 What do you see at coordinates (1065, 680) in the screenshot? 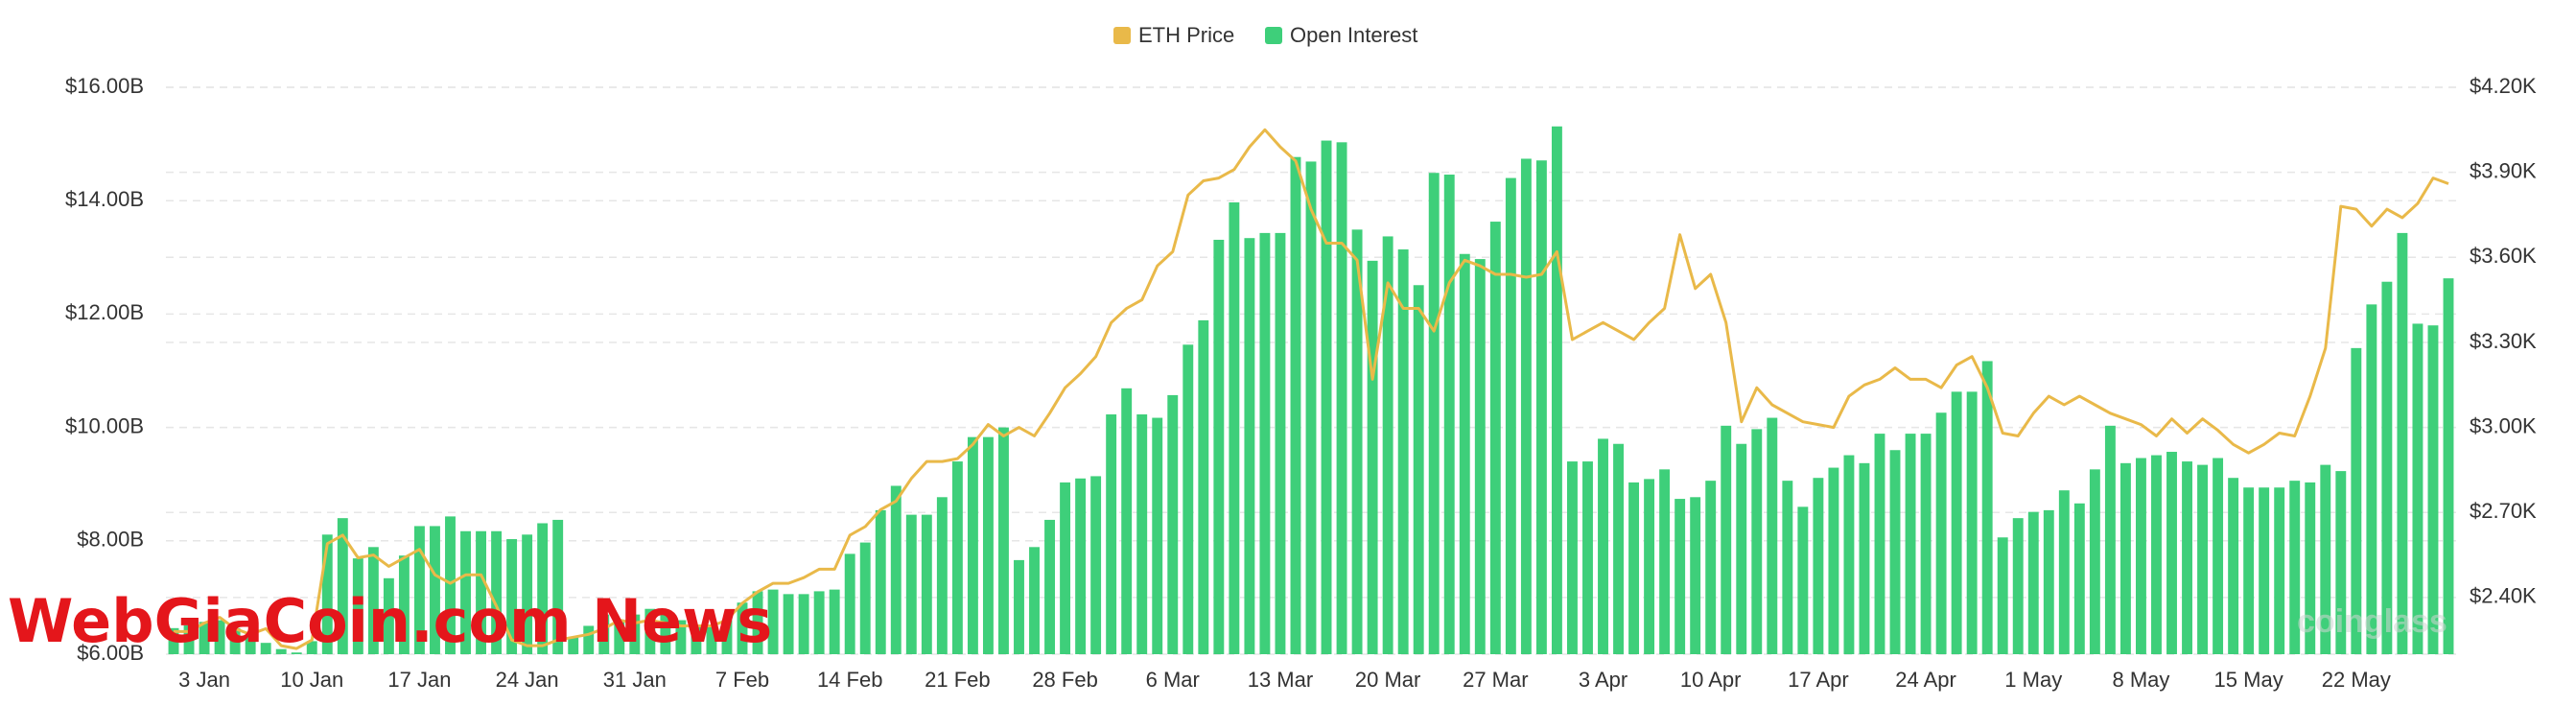
I see `x-tick-label: 28 Feb` at bounding box center [1065, 680].